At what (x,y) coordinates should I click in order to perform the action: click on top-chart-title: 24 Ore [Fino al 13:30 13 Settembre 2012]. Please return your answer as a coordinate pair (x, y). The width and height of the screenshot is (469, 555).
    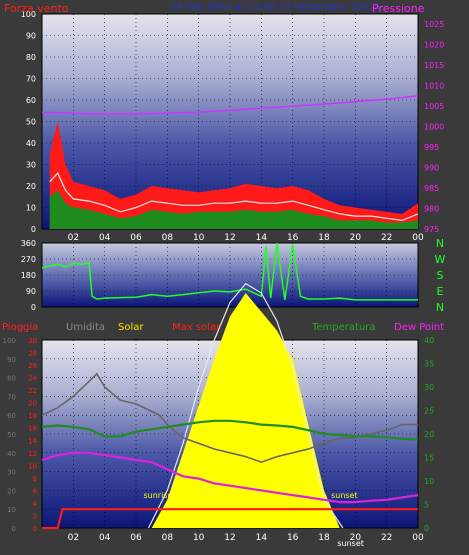
    Looking at the image, I should click on (275, 7).